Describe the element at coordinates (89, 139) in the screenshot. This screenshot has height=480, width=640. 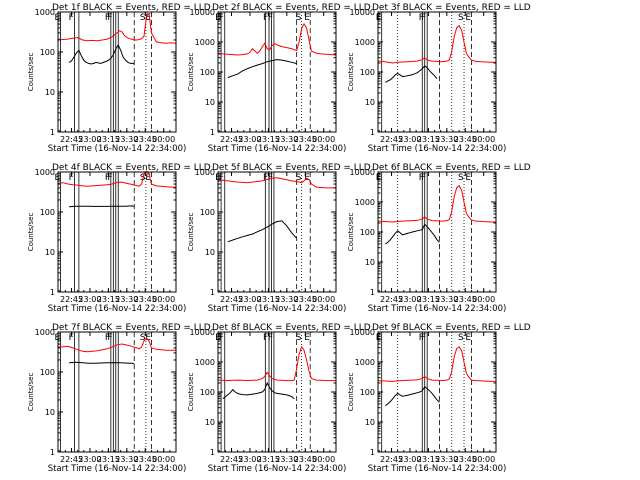
I see `x-tick-label: 23:00` at that location.